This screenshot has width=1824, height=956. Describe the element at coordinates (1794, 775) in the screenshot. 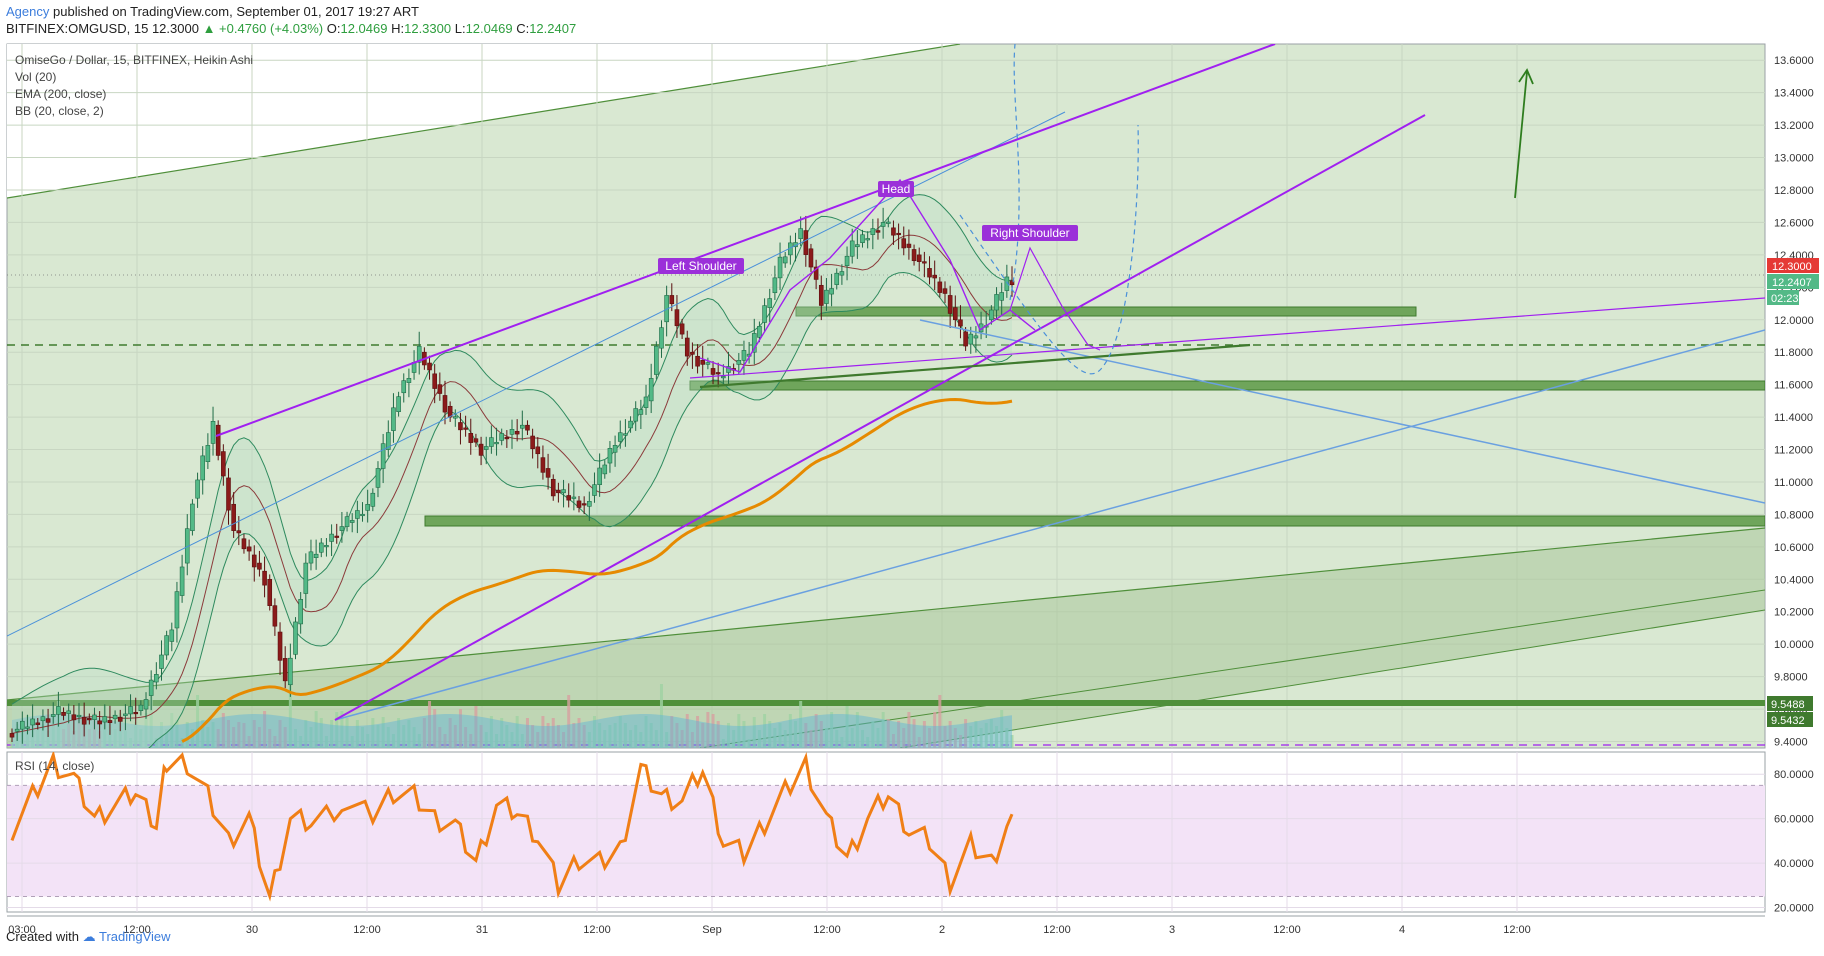

I see `rsi-tick-label: 80.0000` at that location.